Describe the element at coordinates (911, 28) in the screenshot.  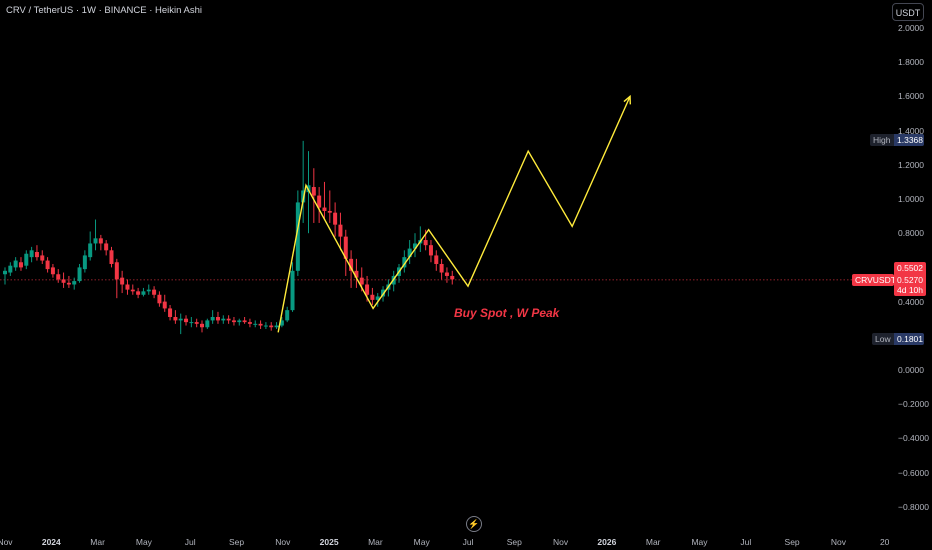
I see `y-tick-label: 2.0000` at that location.